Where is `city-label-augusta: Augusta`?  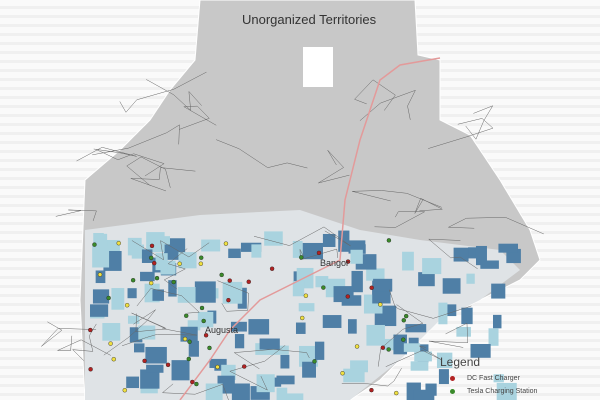
city-label-augusta: Augusta is located at coordinates (222, 330).